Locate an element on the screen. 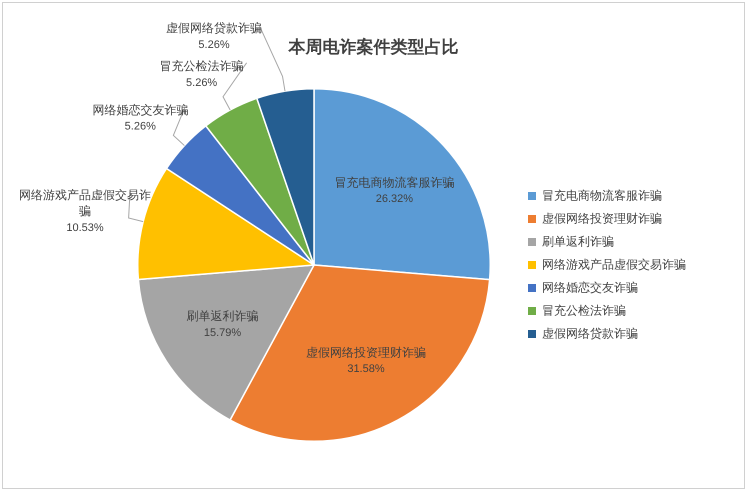  slice-label: 虚假网络投资理财诈骗 is located at coordinates (366, 352).